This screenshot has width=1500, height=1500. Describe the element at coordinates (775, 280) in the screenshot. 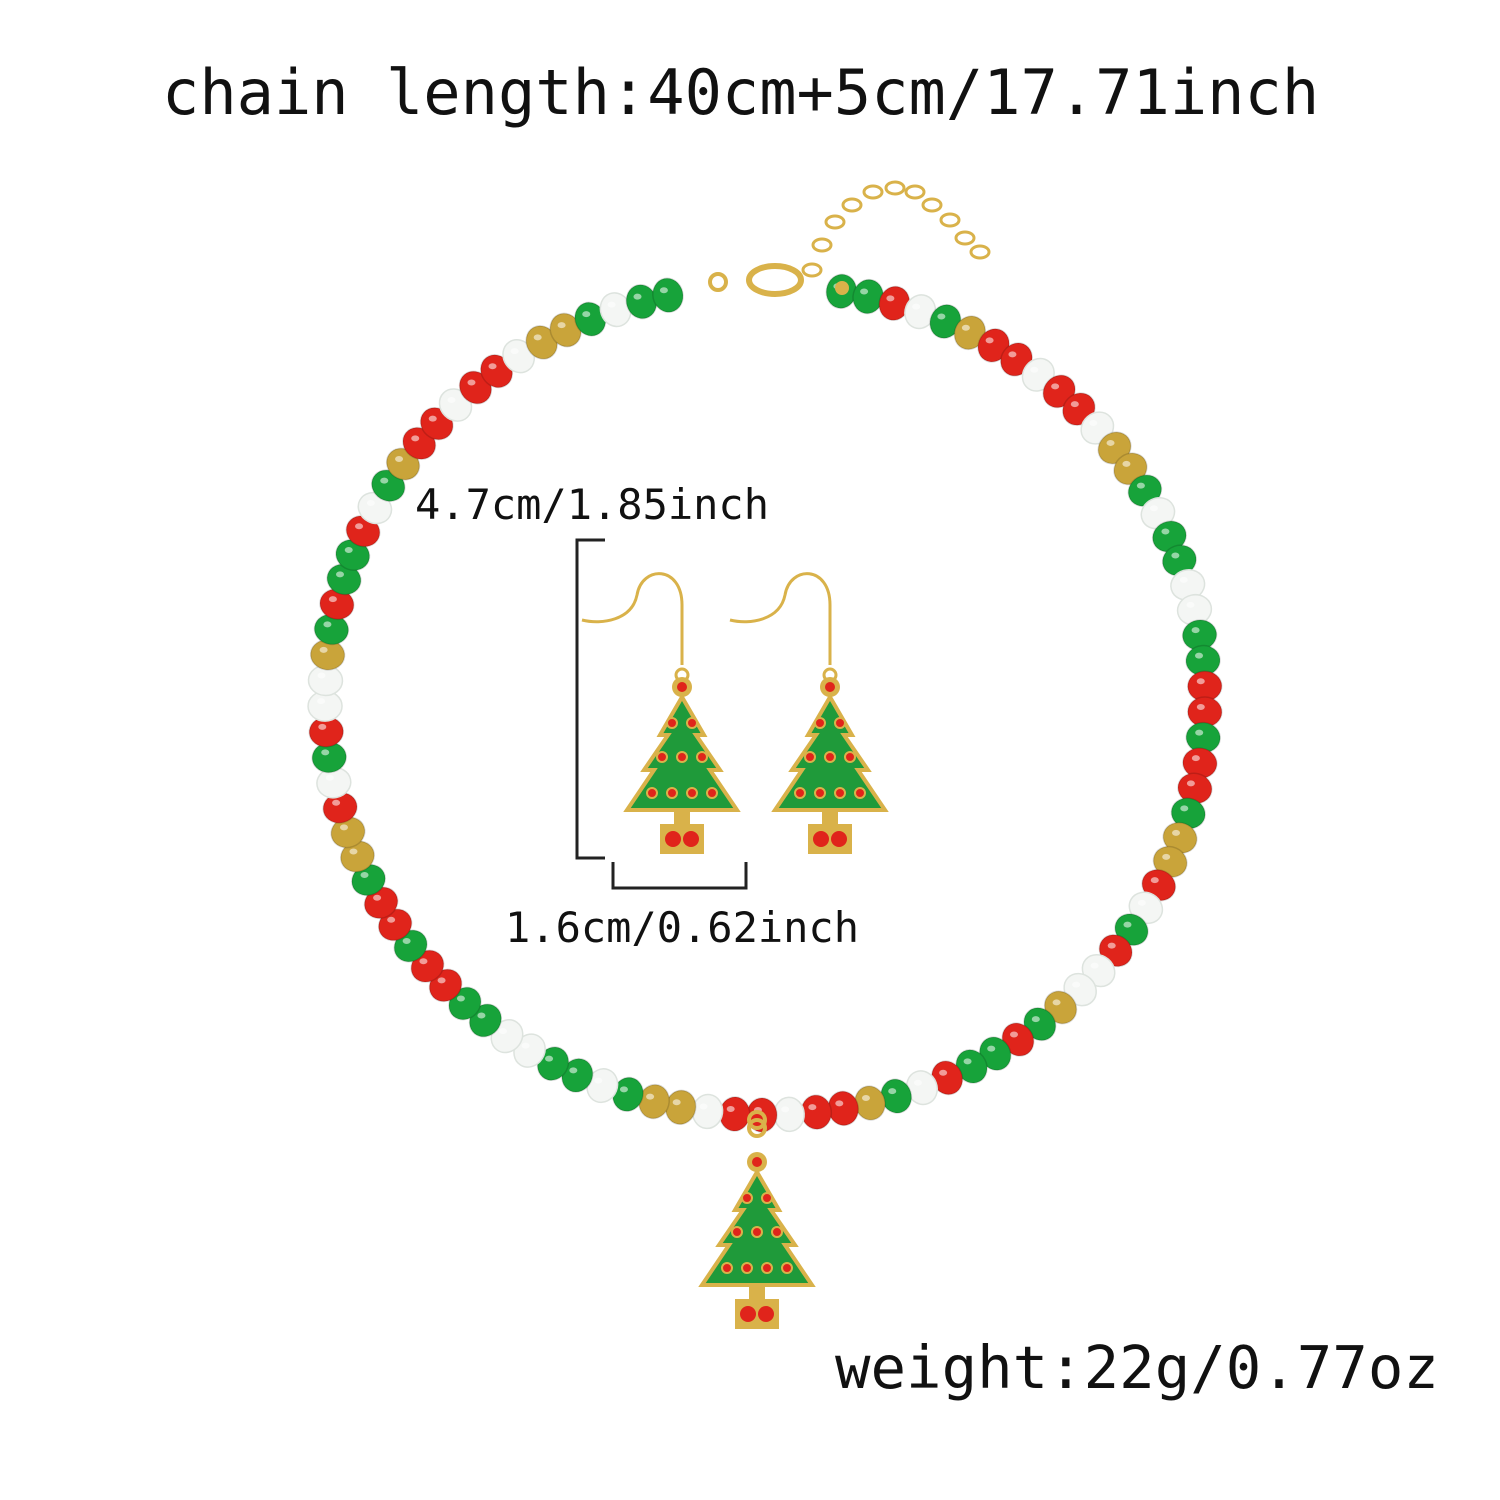

I see `lobster-clasp` at that location.